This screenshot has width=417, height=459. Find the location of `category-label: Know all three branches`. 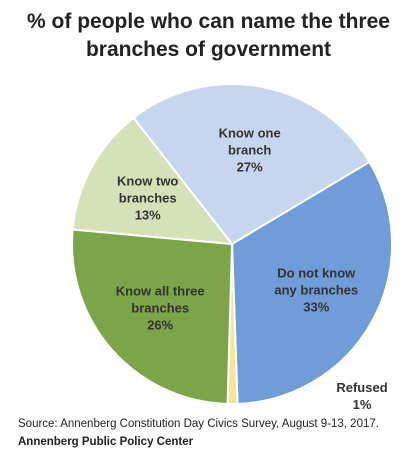

category-label: Know all three branches is located at coordinates (160, 299).